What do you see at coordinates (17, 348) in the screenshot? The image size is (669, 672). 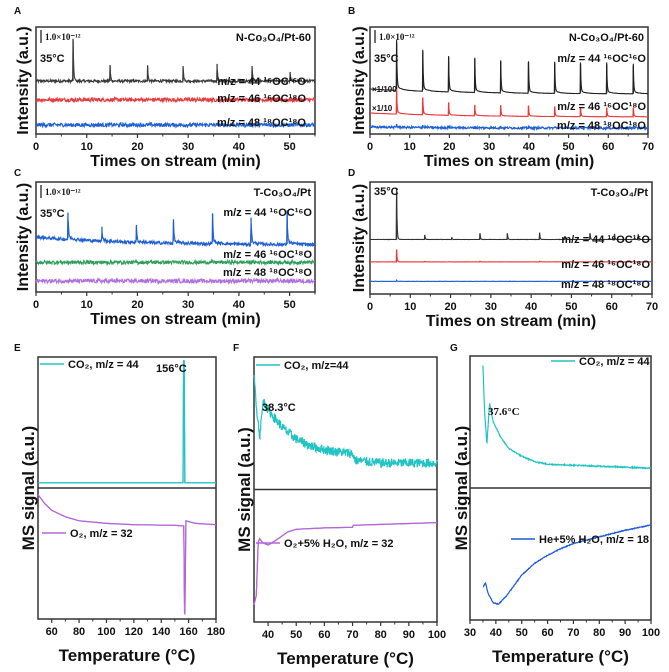 I see `panel-label: E` at bounding box center [17, 348].